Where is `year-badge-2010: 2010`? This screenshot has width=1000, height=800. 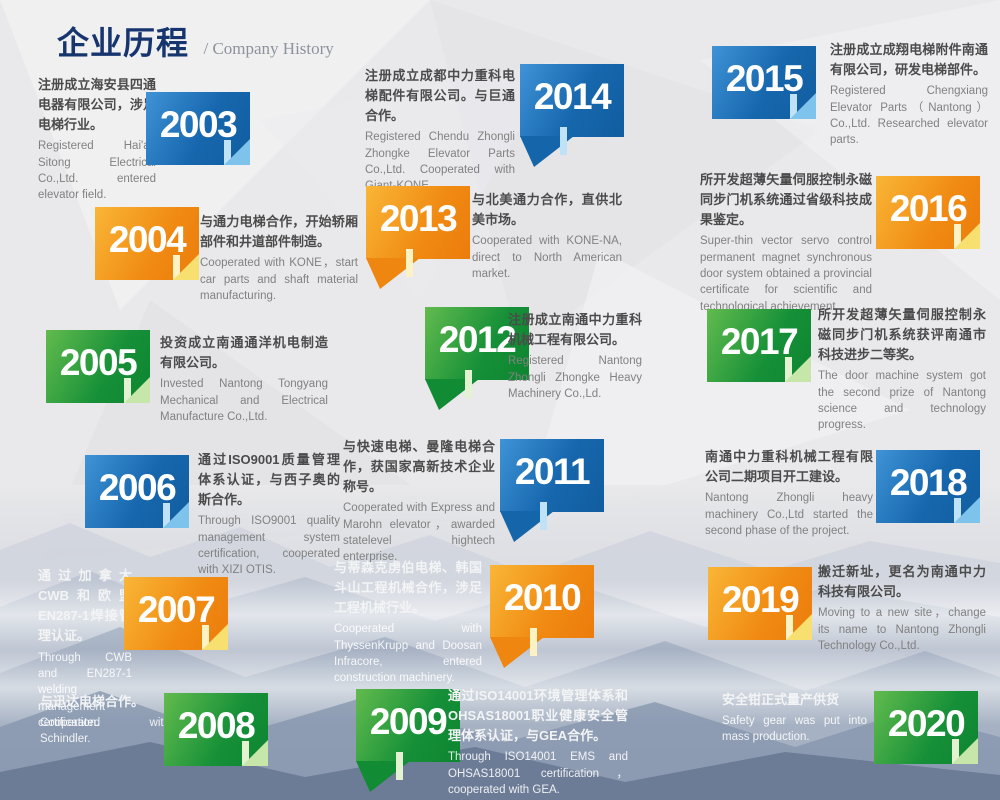
year-badge-2010: 2010 is located at coordinates (542, 616).